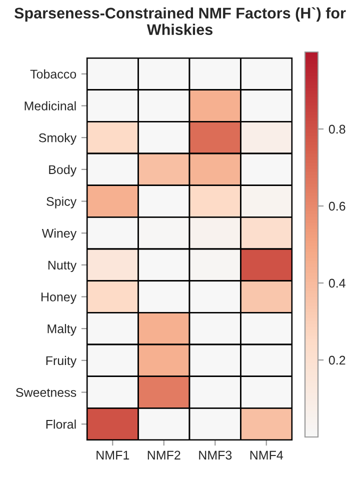 The width and height of the screenshot is (360, 480). What do you see at coordinates (61, 424) in the screenshot?
I see `y-tick-label: Floral` at bounding box center [61, 424].